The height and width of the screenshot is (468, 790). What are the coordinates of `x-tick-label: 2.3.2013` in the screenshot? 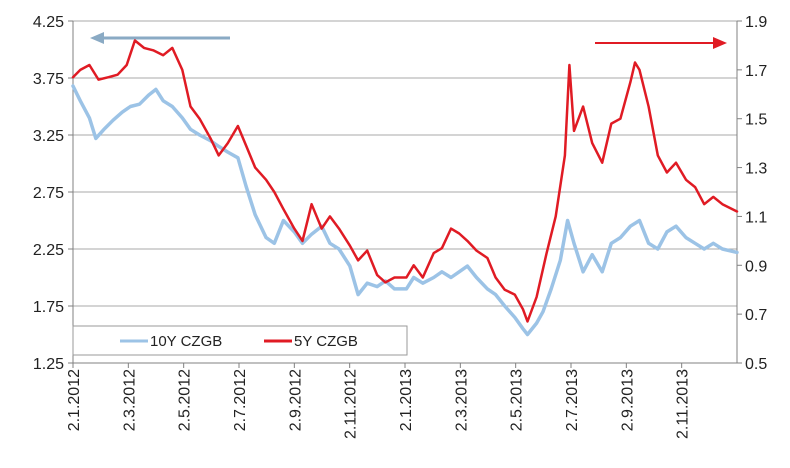 It's located at (461, 400).